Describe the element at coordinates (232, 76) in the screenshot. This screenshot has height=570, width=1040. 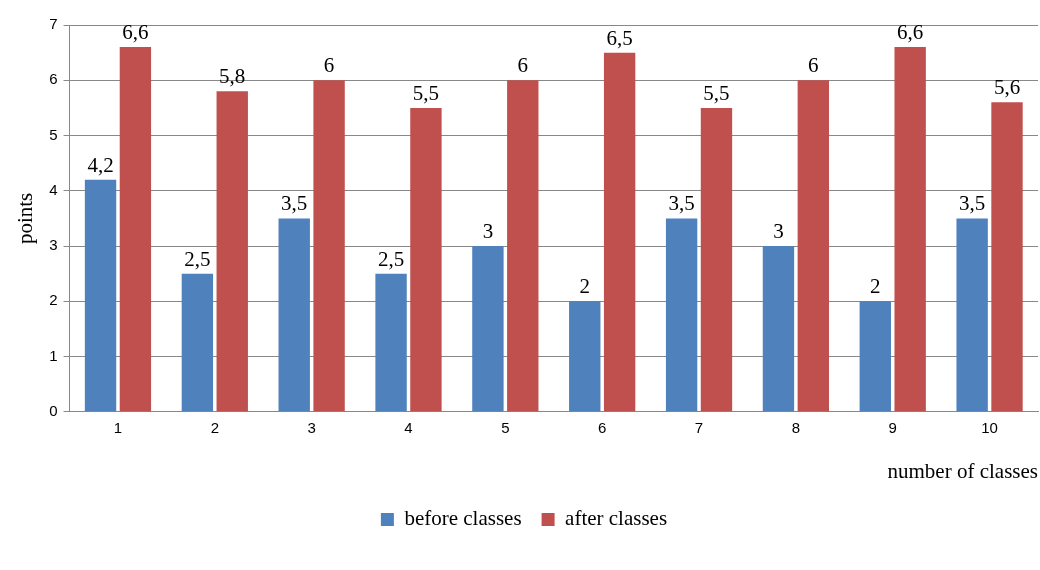
I see `data-label: 5,8` at that location.